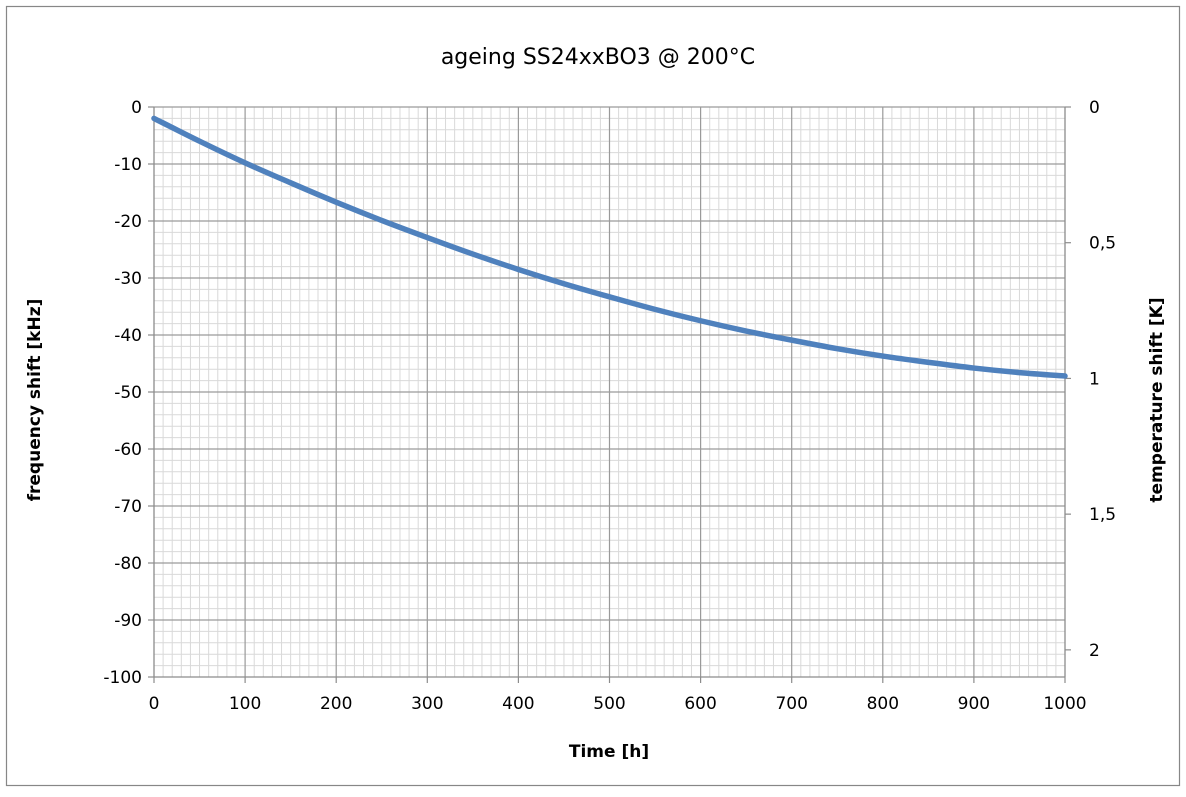 The height and width of the screenshot is (797, 1186). What do you see at coordinates (427, 704) in the screenshot?
I see `x-tick-label: 300` at bounding box center [427, 704].